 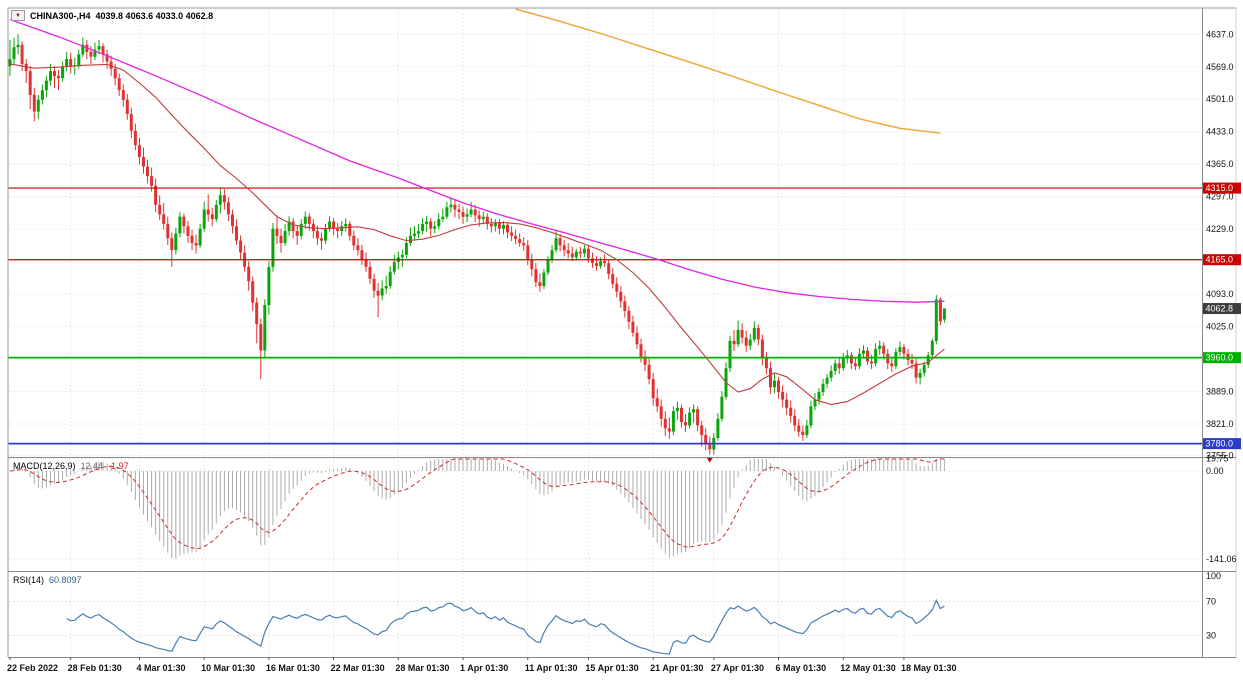 I want to click on time-label: 21 Apr 01:30, so click(x=676, y=668).